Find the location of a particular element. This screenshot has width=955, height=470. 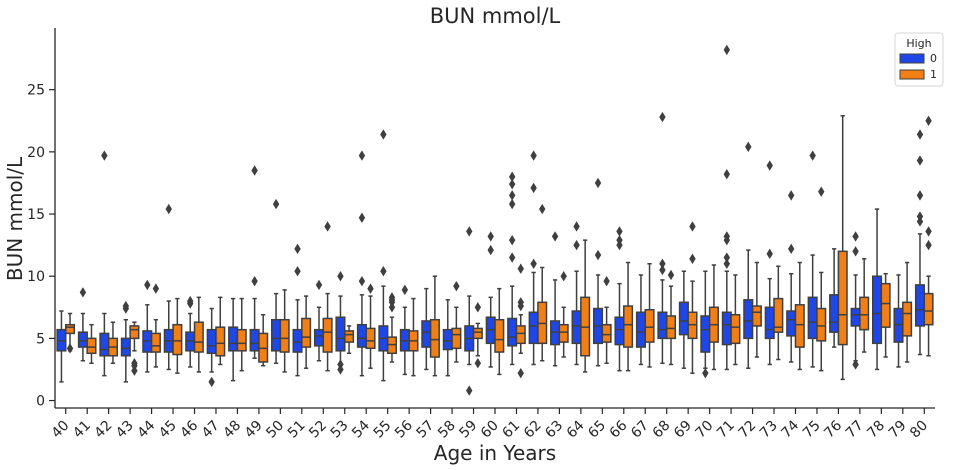

box-78-series-0-box is located at coordinates (877, 310).